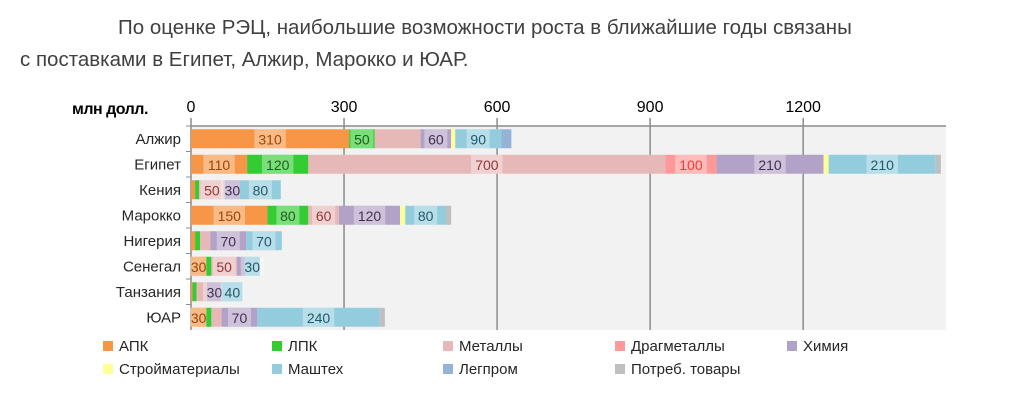 The height and width of the screenshot is (412, 1030). Describe the element at coordinates (497, 107) in the screenshot. I see `x-tick-label: 600` at that location.